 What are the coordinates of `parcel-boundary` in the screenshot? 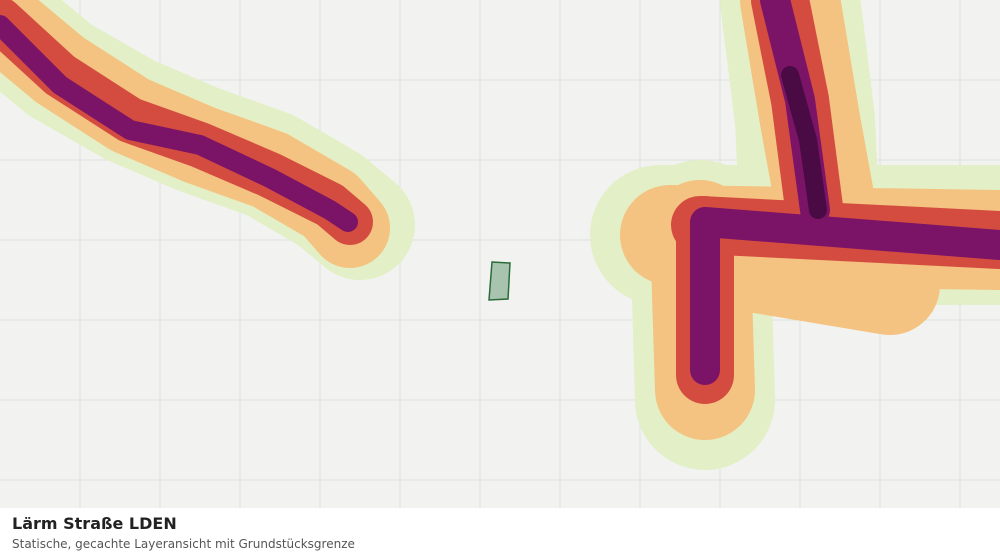 It's located at (499, 281).